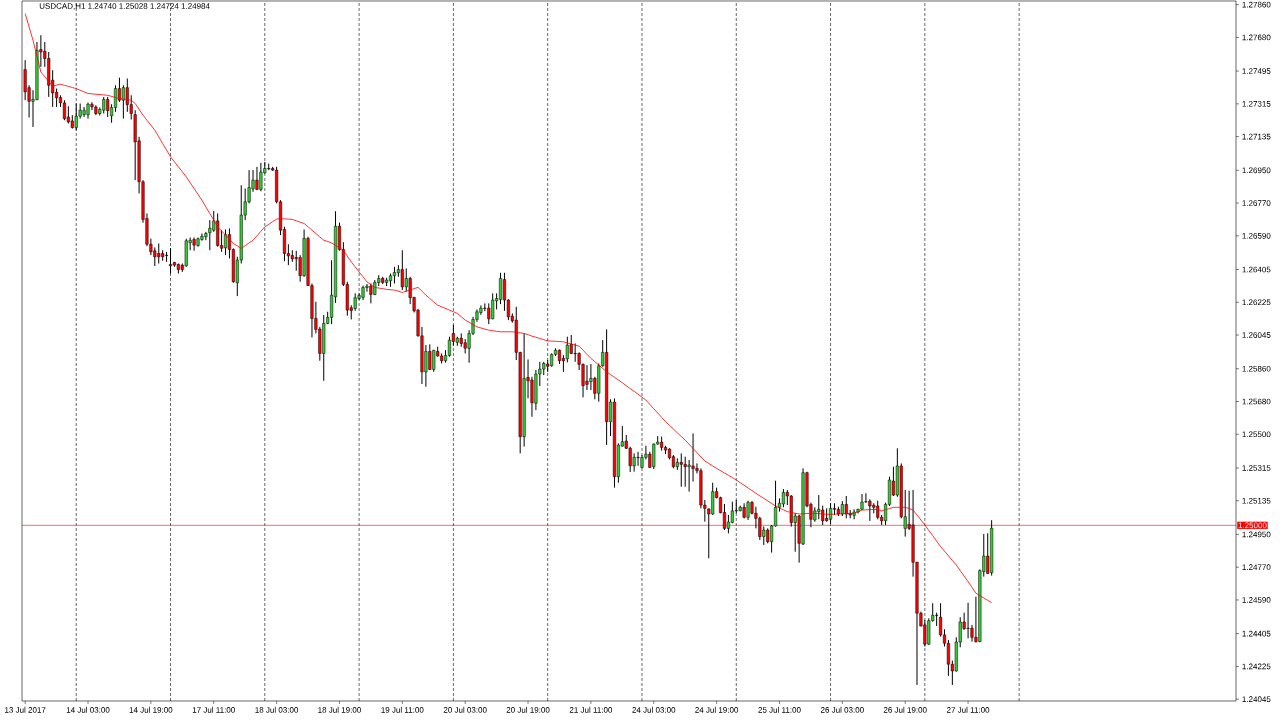  Describe the element at coordinates (339, 709) in the screenshot. I see `x-tick-label: 18 Jul 19:00` at that location.